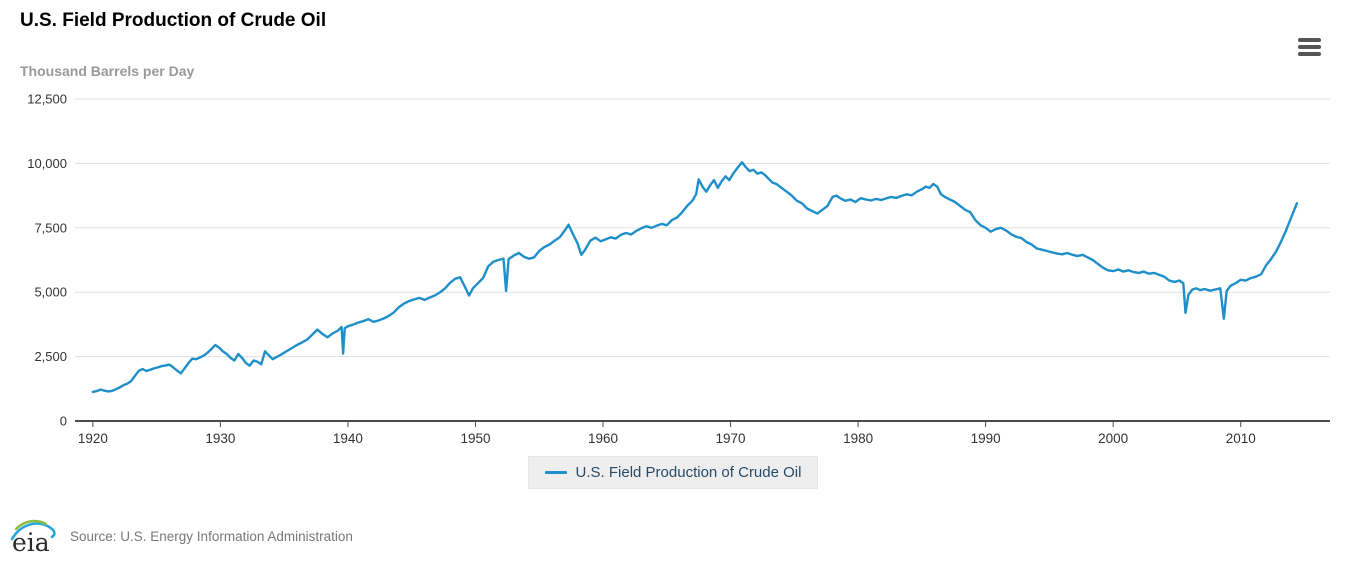 This screenshot has width=1346, height=562. What do you see at coordinates (93, 438) in the screenshot?
I see `x-tick-label: 1920` at bounding box center [93, 438].